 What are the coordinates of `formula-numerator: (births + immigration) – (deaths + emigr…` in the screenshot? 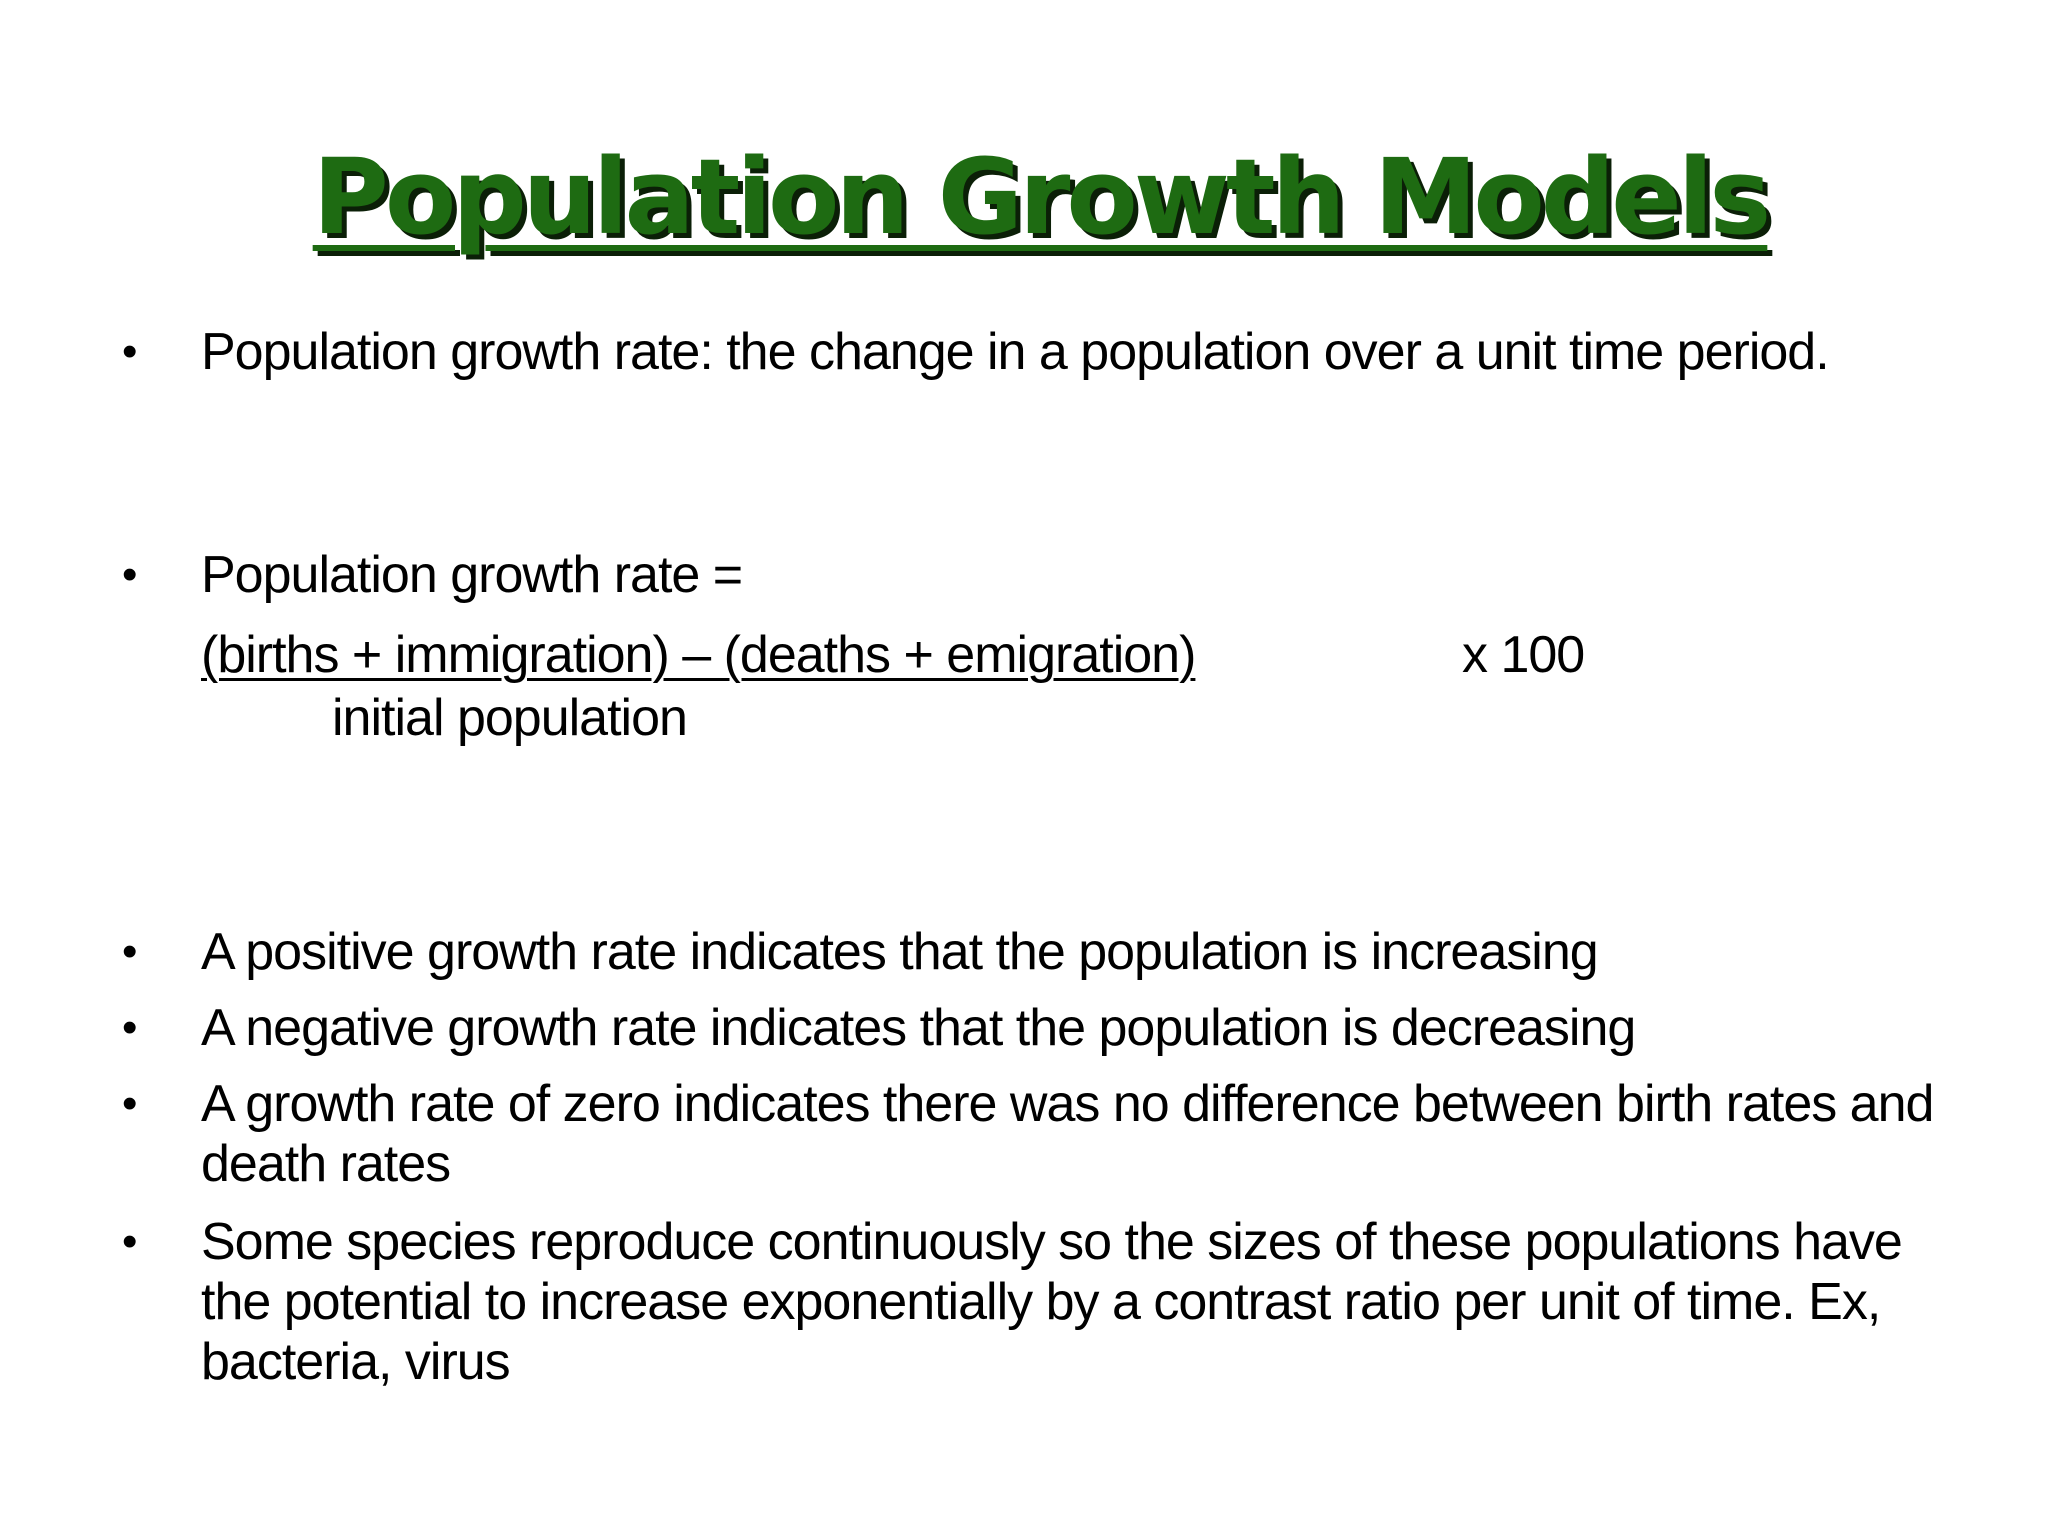 It's located at (698, 655).